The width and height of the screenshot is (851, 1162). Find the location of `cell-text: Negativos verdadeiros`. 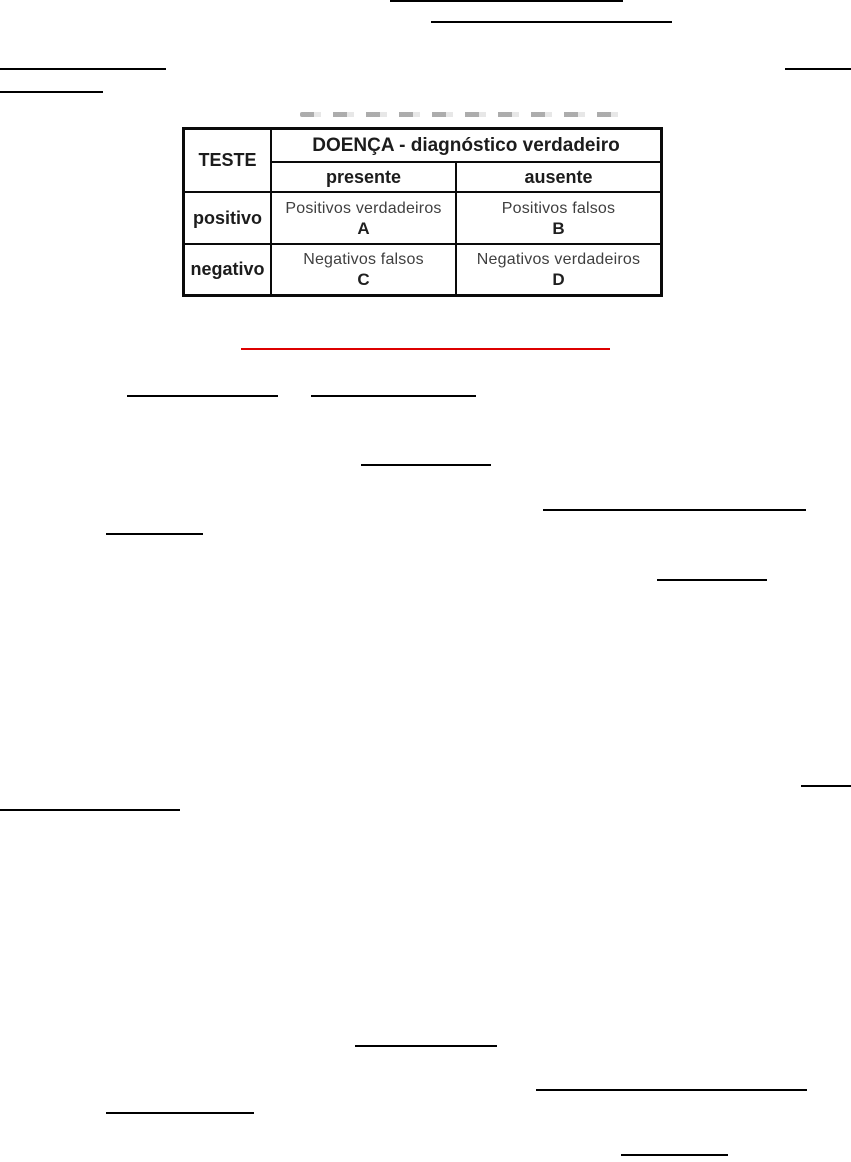

cell-text: Negativos verdadeiros is located at coordinates (558, 259).